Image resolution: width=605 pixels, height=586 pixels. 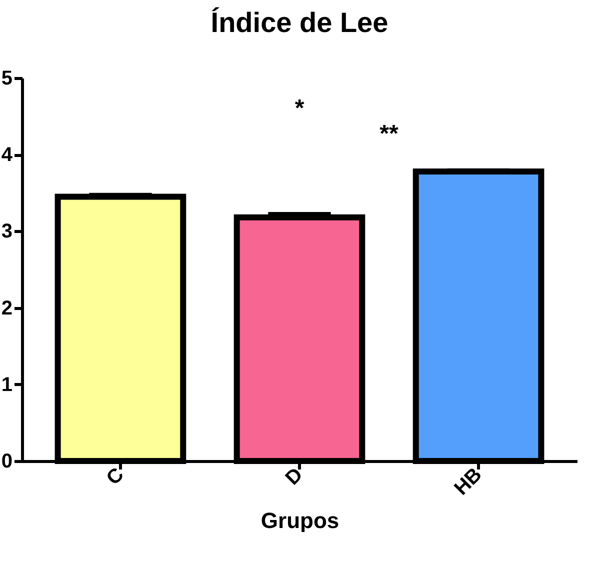 I want to click on y-tick-label: 5, so click(x=6, y=79).